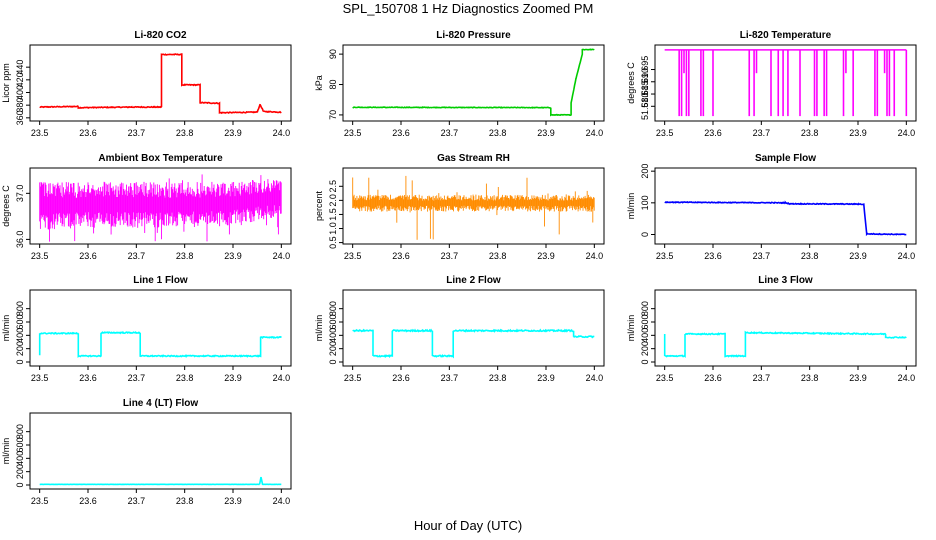  Describe the element at coordinates (333, 228) in the screenshot. I see `y-tick-label: 1.0` at that location.